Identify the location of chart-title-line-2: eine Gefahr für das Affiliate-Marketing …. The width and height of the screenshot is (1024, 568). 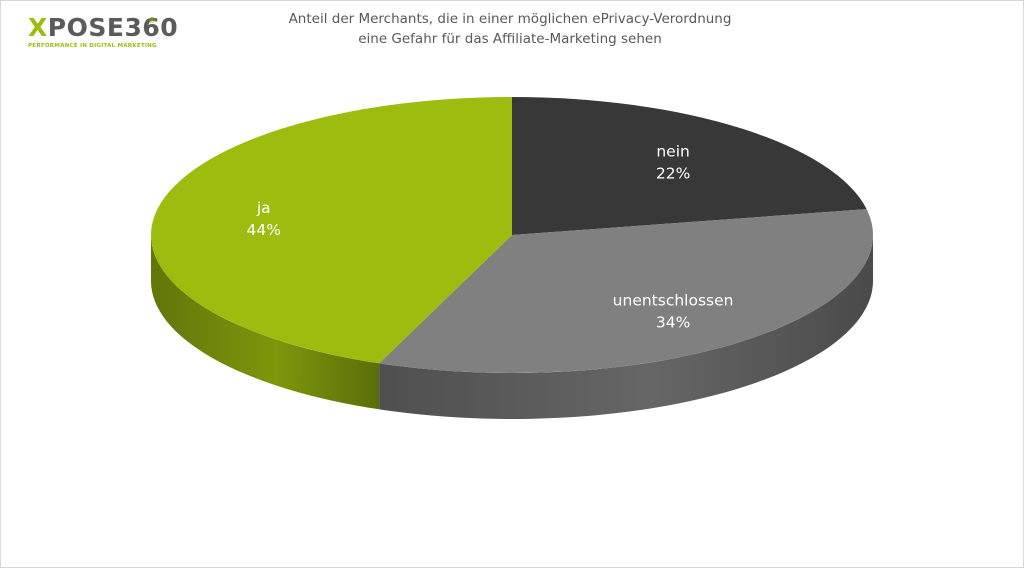
(510, 39).